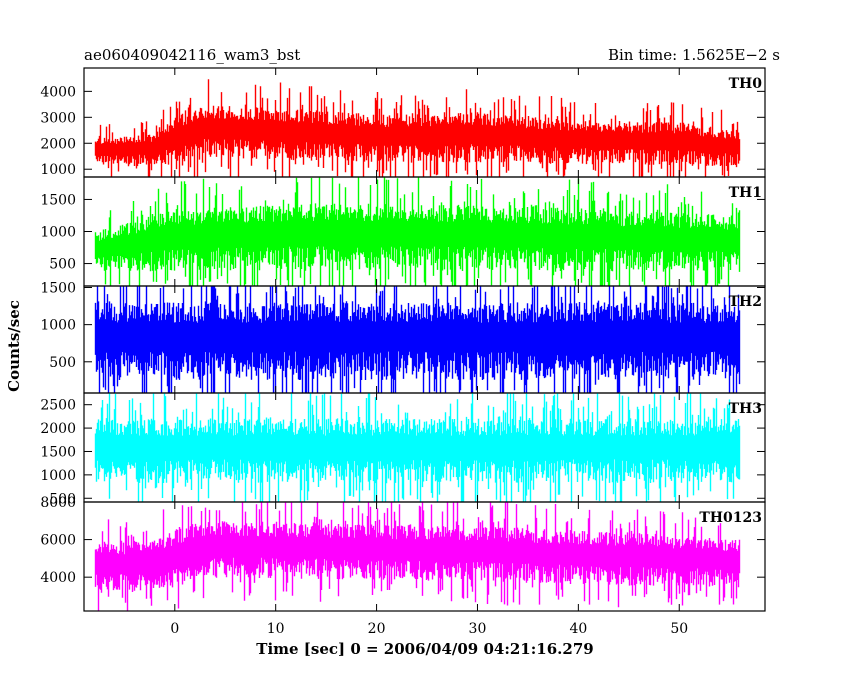  What do you see at coordinates (679, 629) in the screenshot?
I see `x-tick-label: 50` at bounding box center [679, 629].